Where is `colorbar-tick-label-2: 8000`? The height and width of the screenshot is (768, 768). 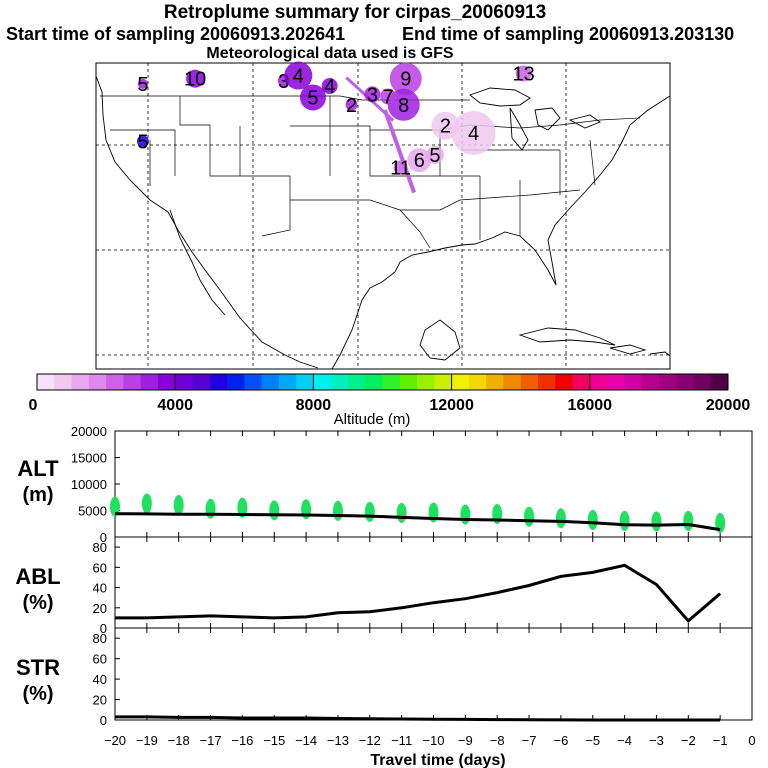
colorbar-tick-label-2: 8000 is located at coordinates (314, 405).